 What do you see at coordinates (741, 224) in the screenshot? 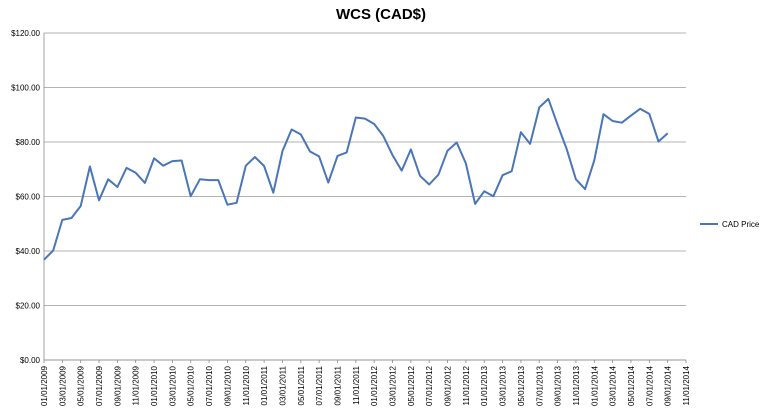
I see `legend-label: CAD Price` at bounding box center [741, 224].